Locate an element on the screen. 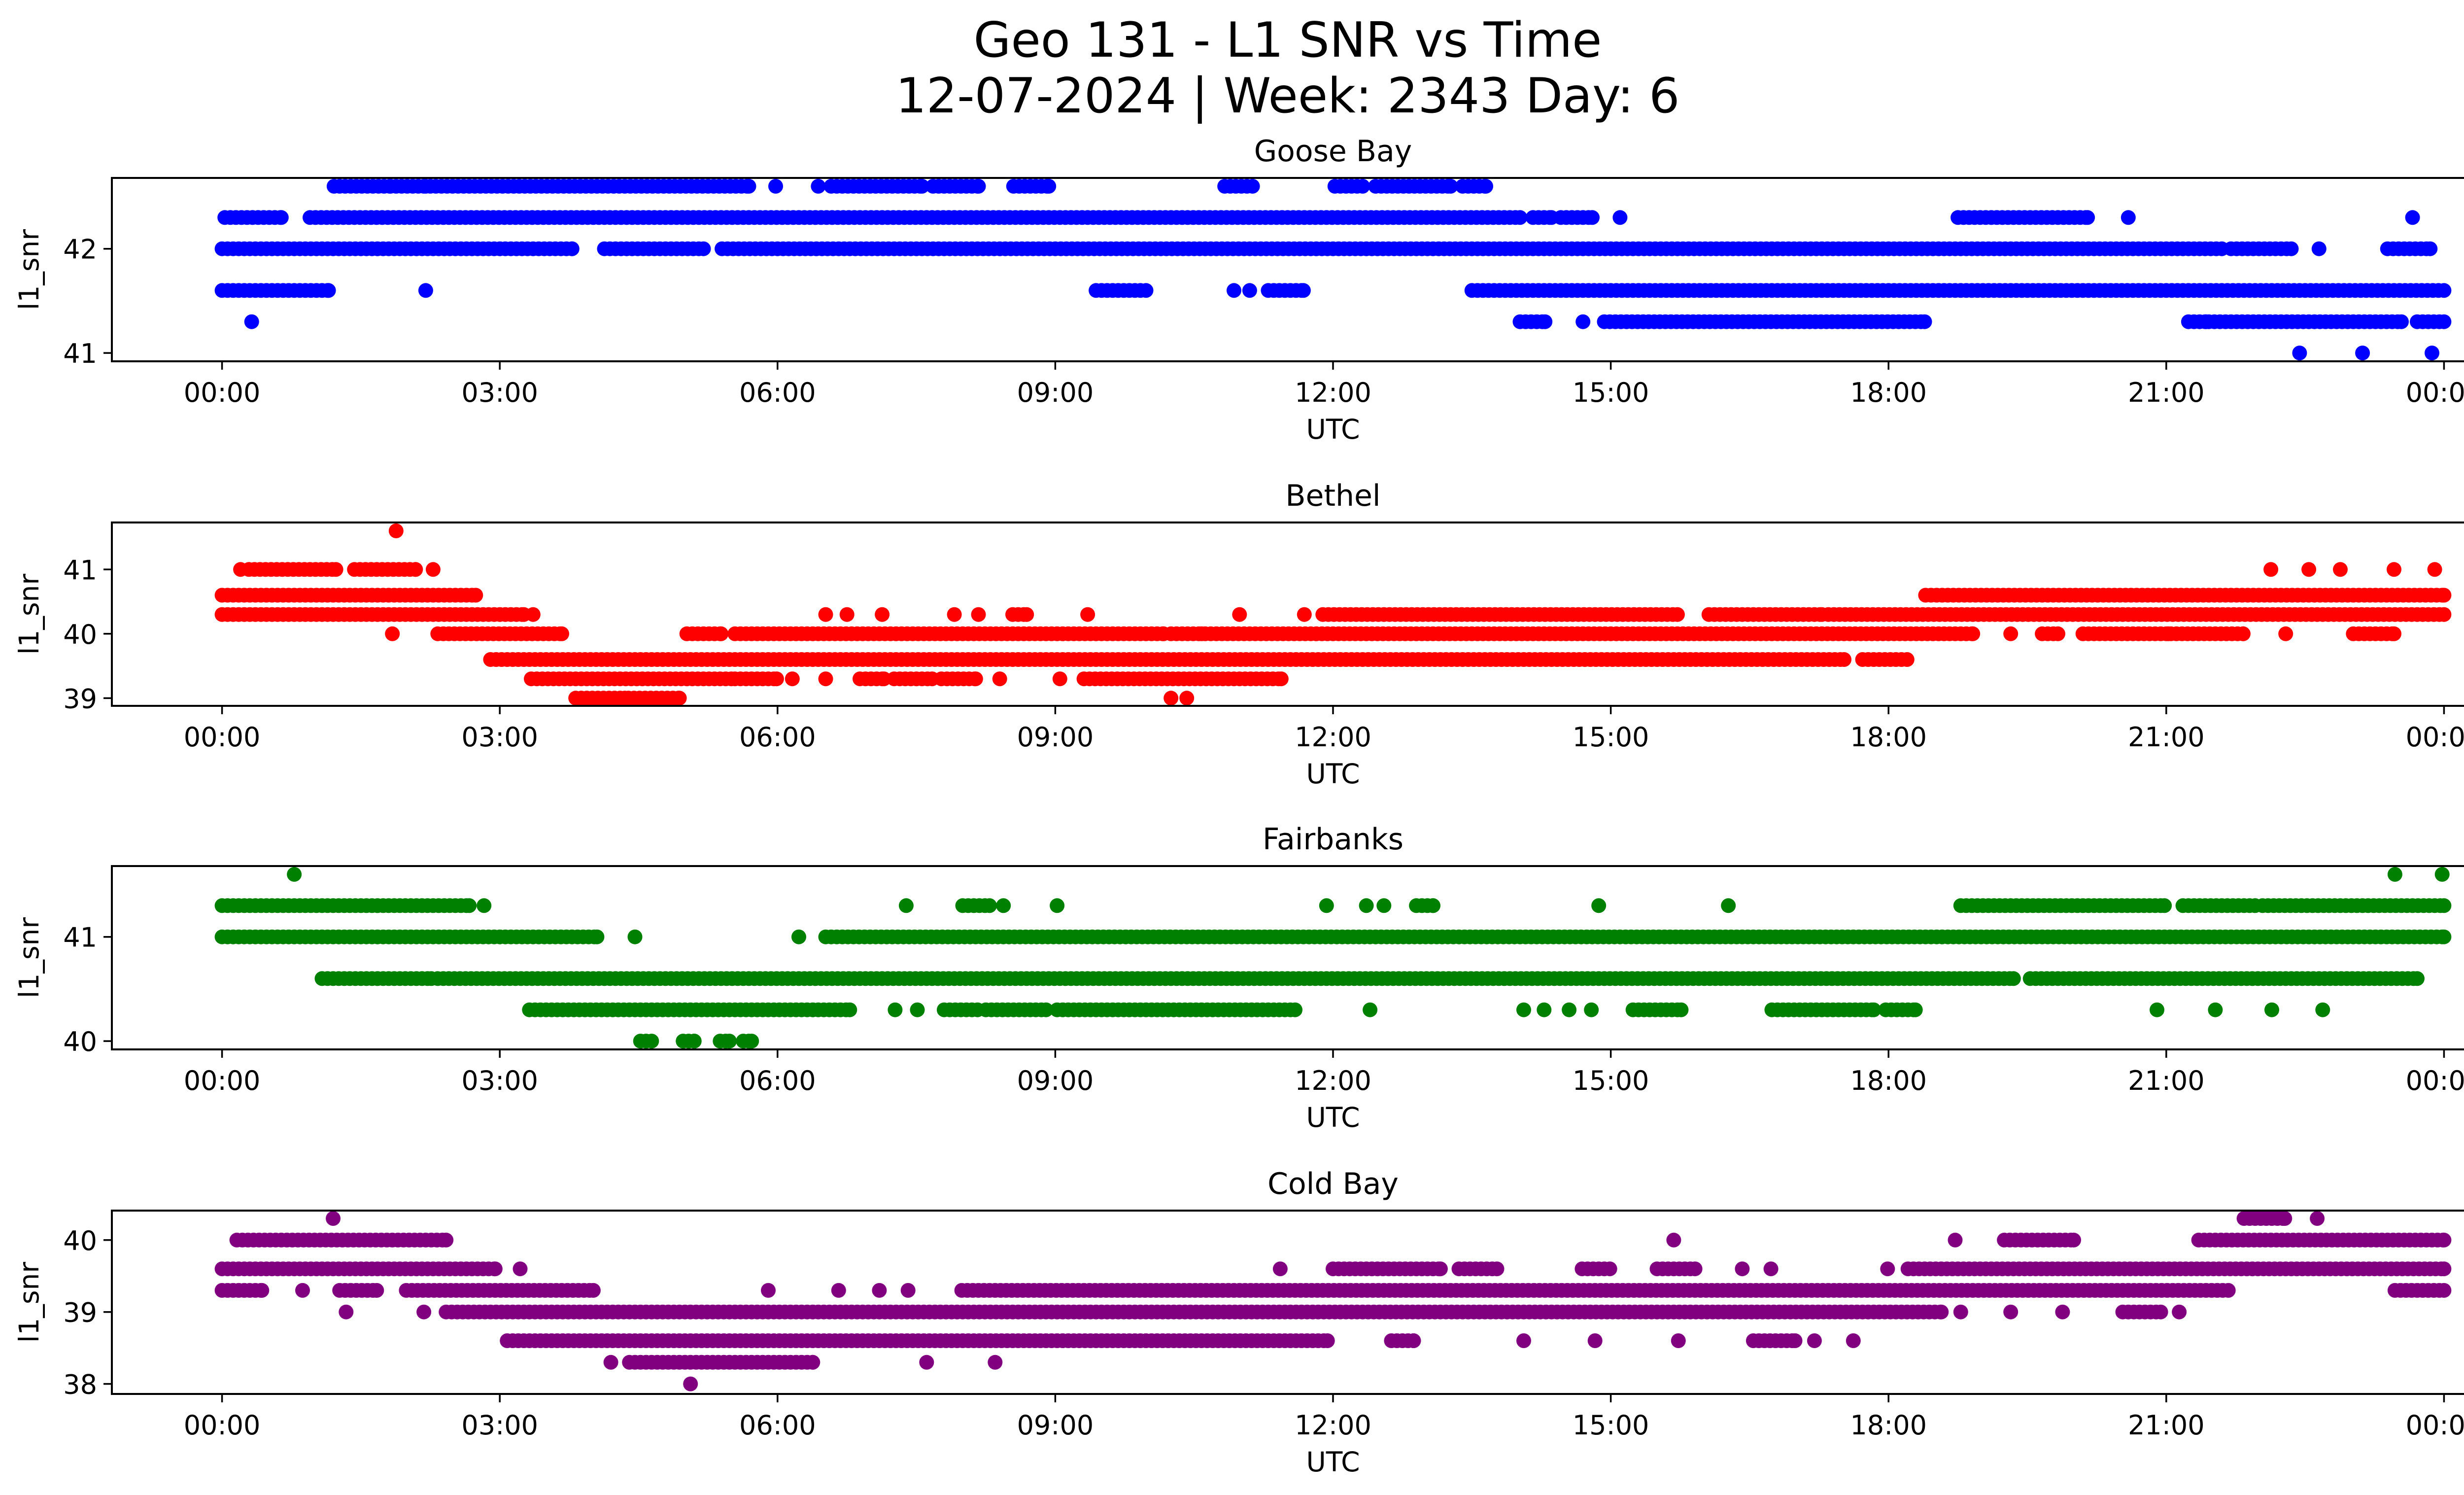  y-tick-label: 39 is located at coordinates (80, 1312).